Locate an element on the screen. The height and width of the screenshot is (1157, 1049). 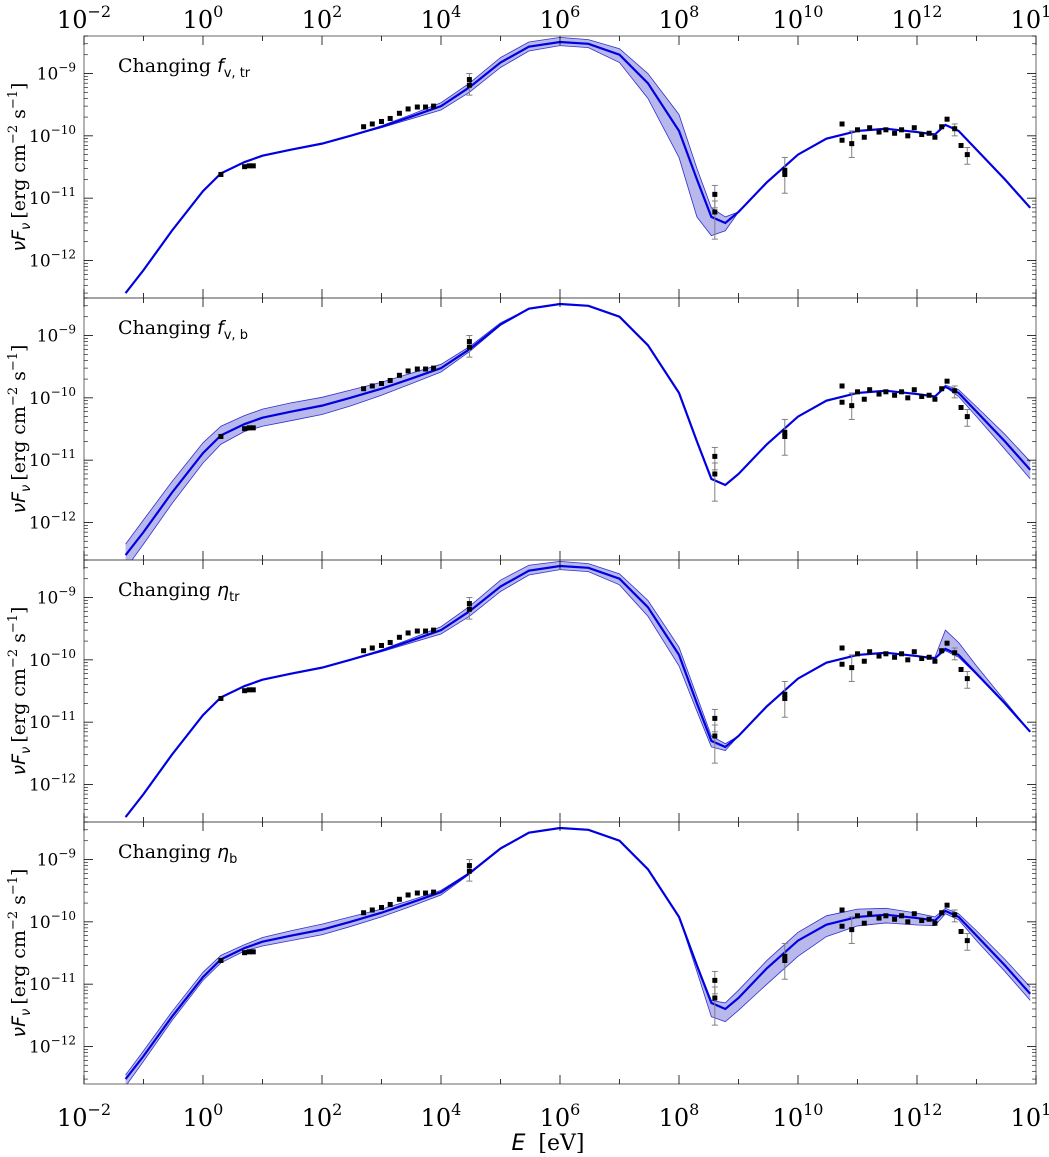
y-tick-exponent: −9 is located at coordinates (67, 68).